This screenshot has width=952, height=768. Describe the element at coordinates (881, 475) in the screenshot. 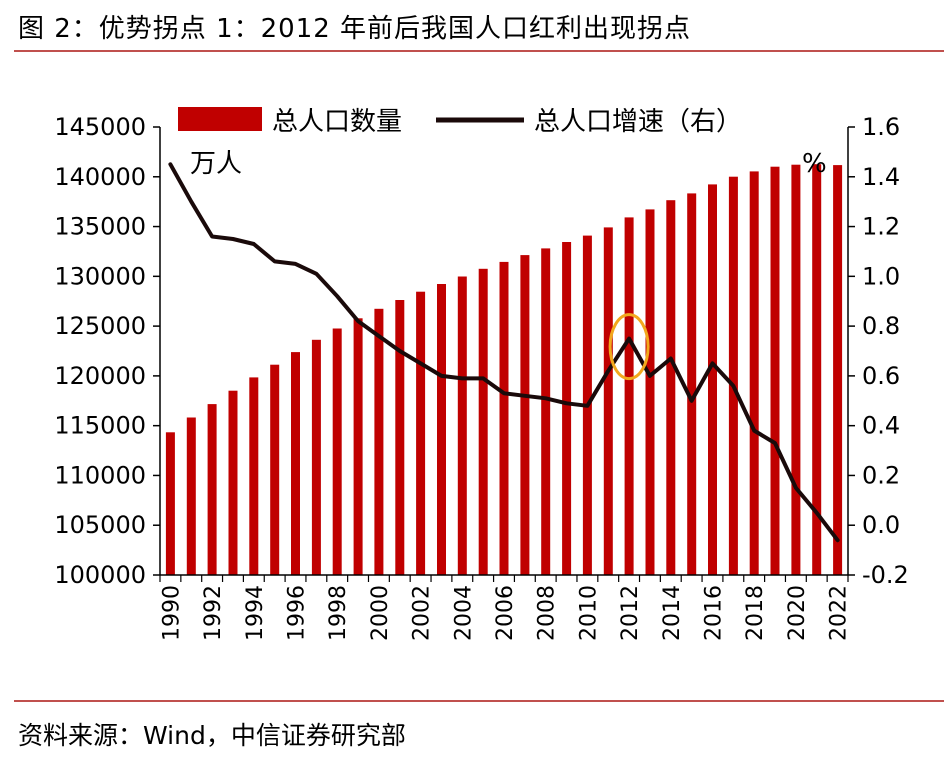

I see `right-tick-label-0.2: 0.2` at that location.